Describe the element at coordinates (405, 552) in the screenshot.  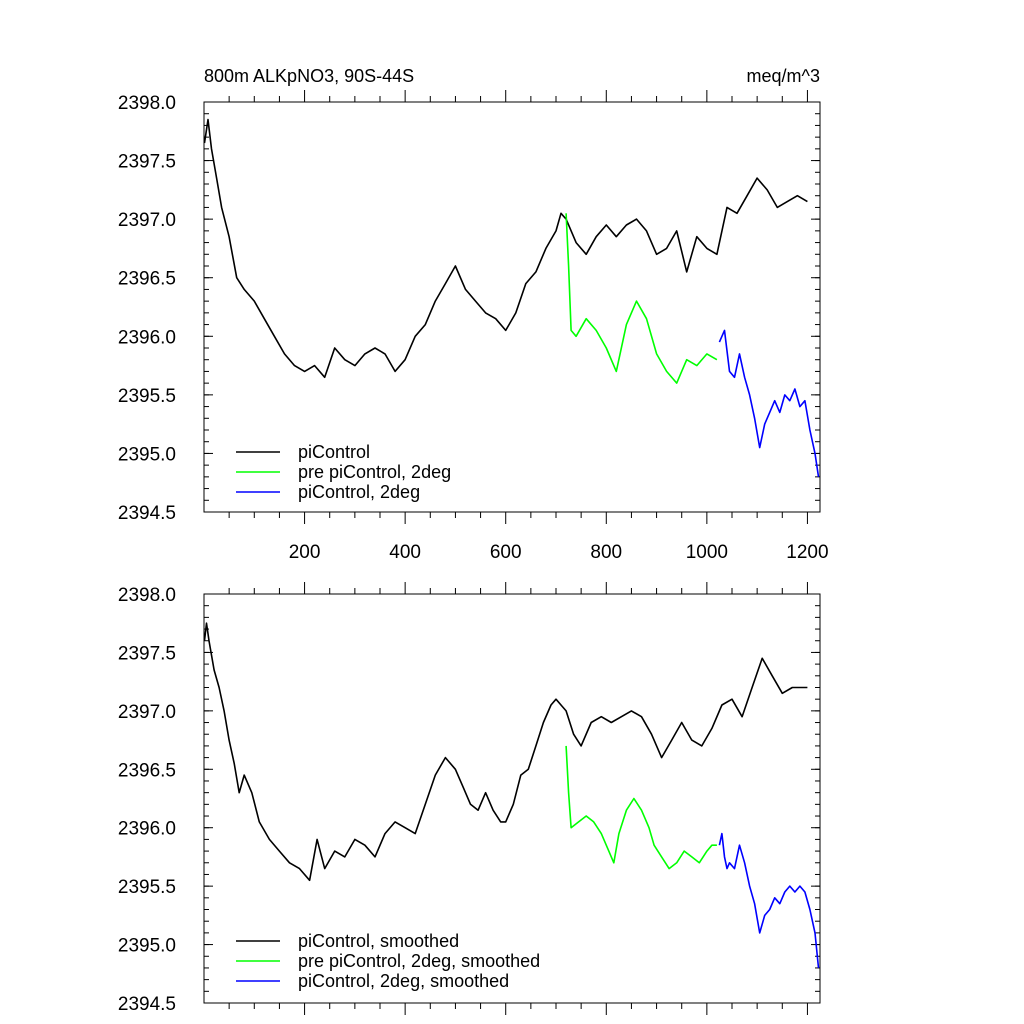
I see `x-tick-label: 400` at that location.